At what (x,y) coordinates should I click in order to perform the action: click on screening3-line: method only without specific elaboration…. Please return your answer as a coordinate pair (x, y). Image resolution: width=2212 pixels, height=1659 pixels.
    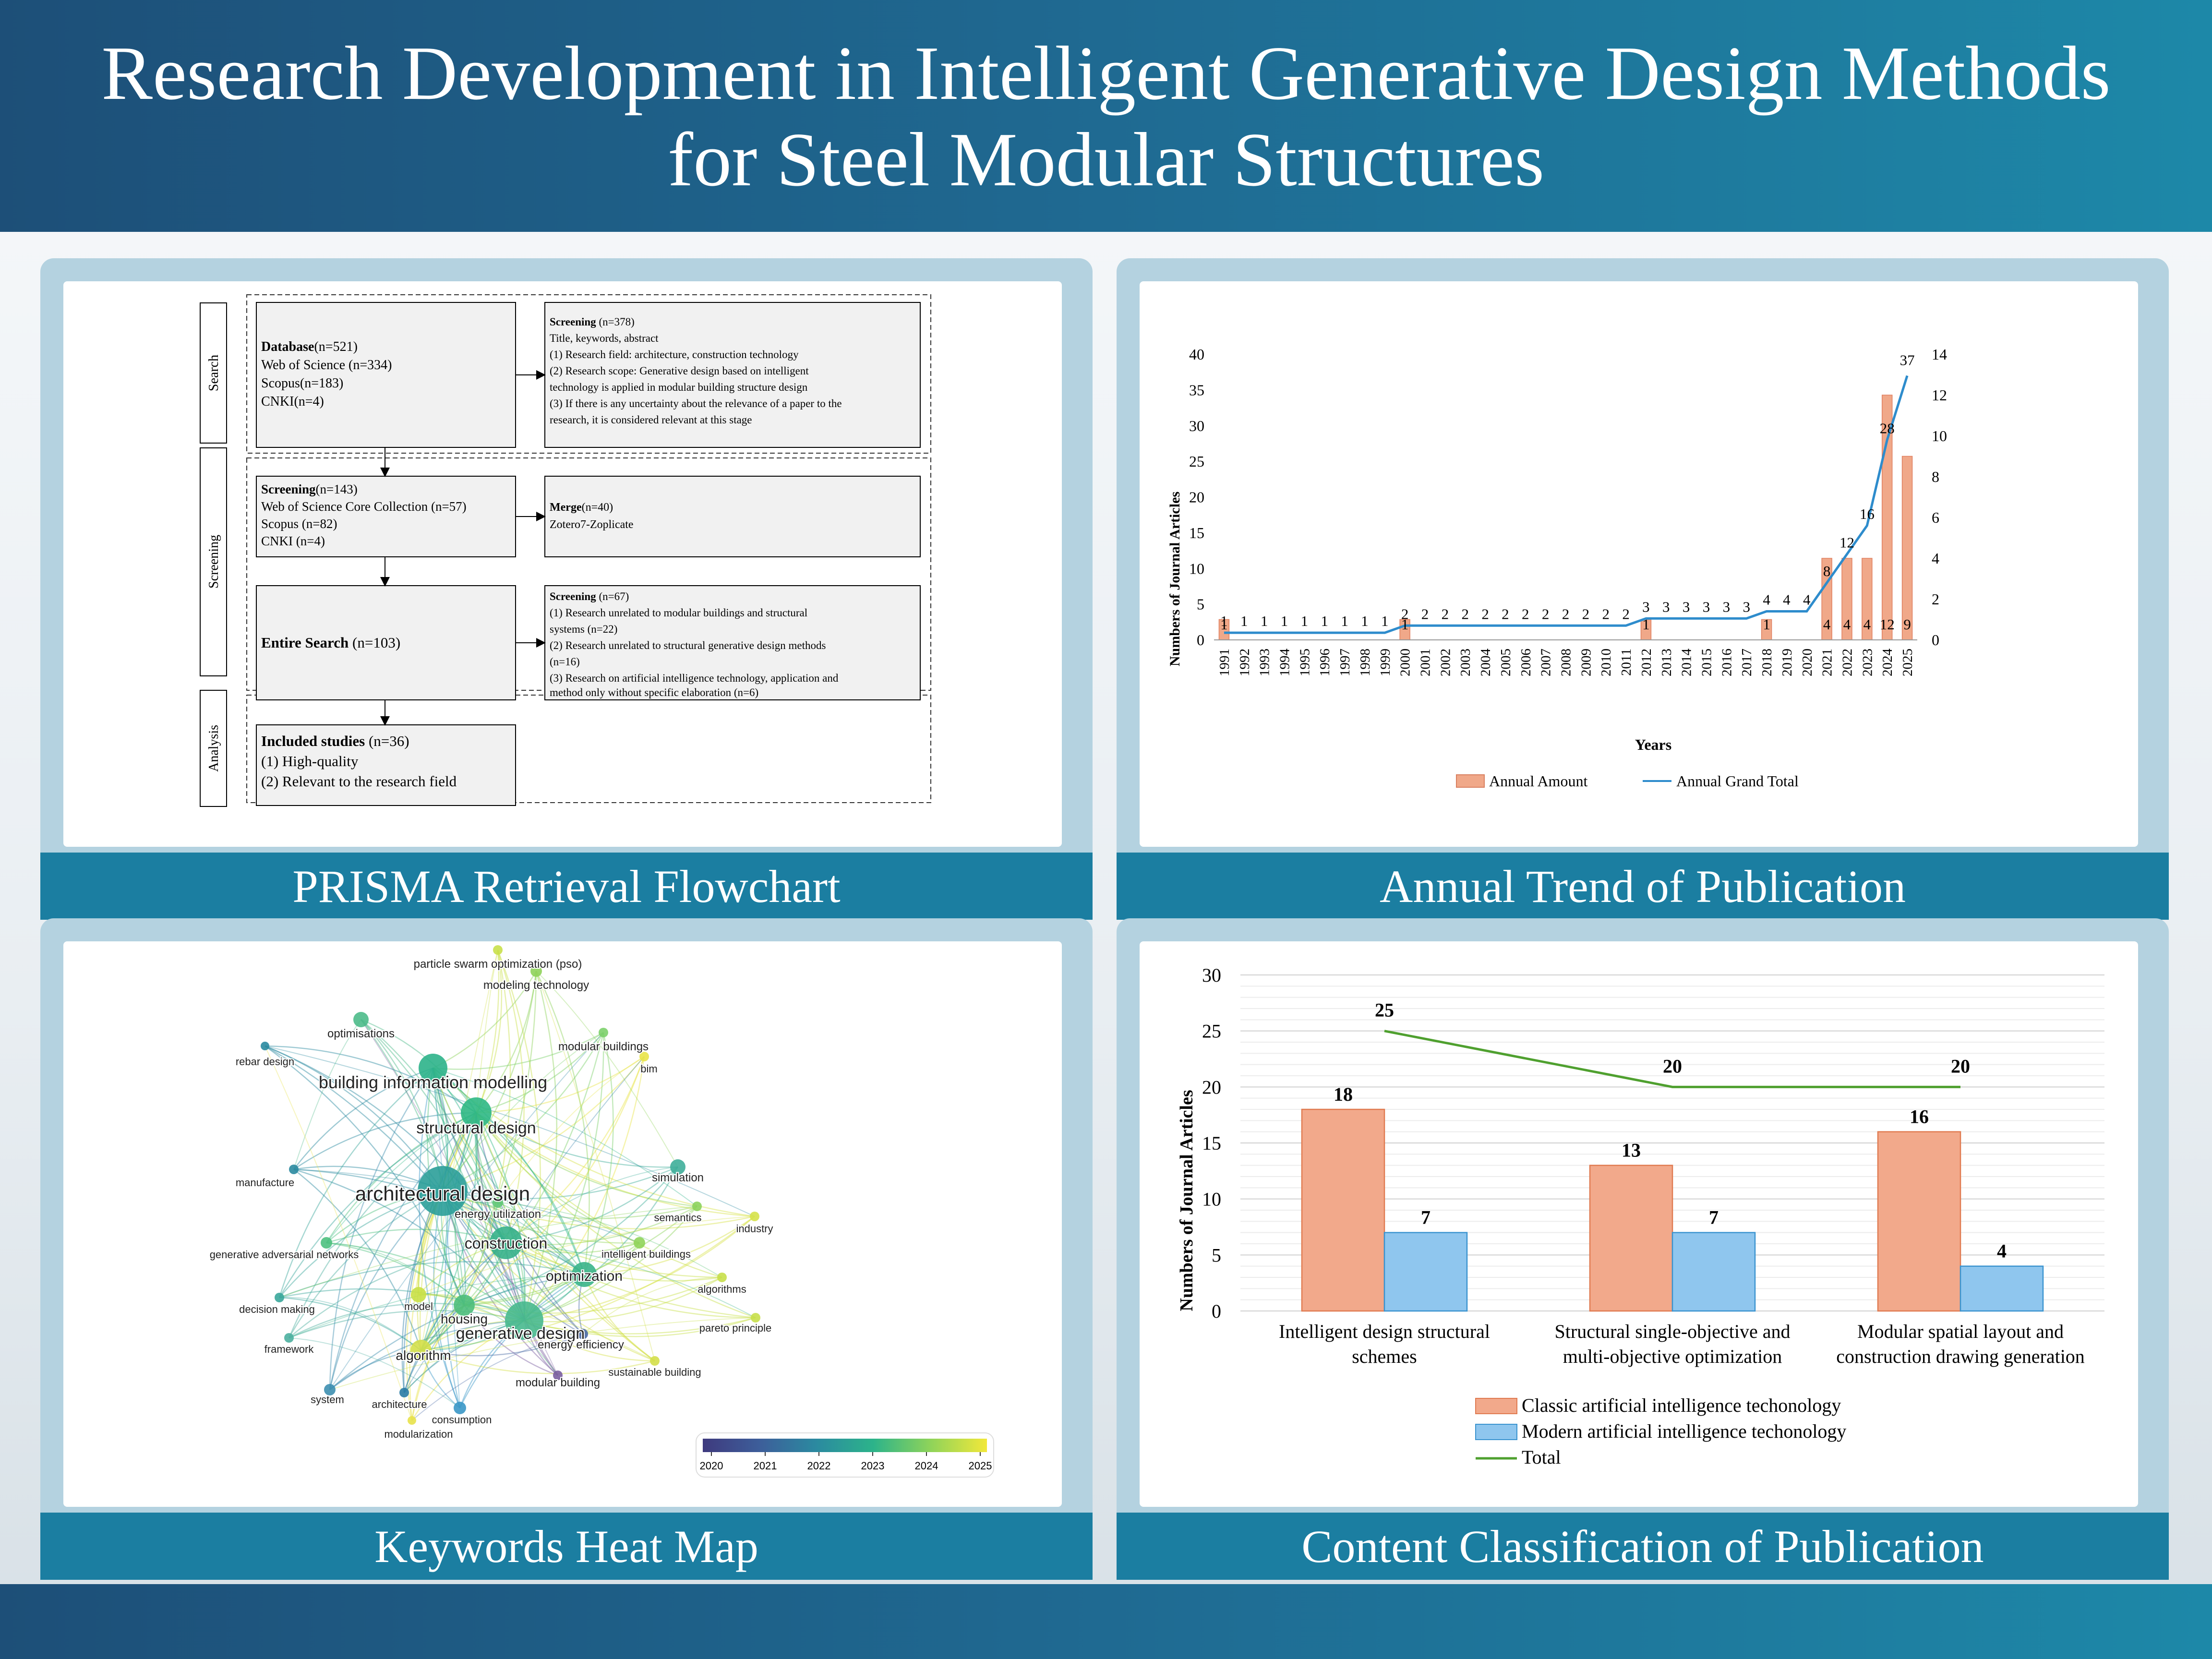
    Looking at the image, I should click on (654, 692).